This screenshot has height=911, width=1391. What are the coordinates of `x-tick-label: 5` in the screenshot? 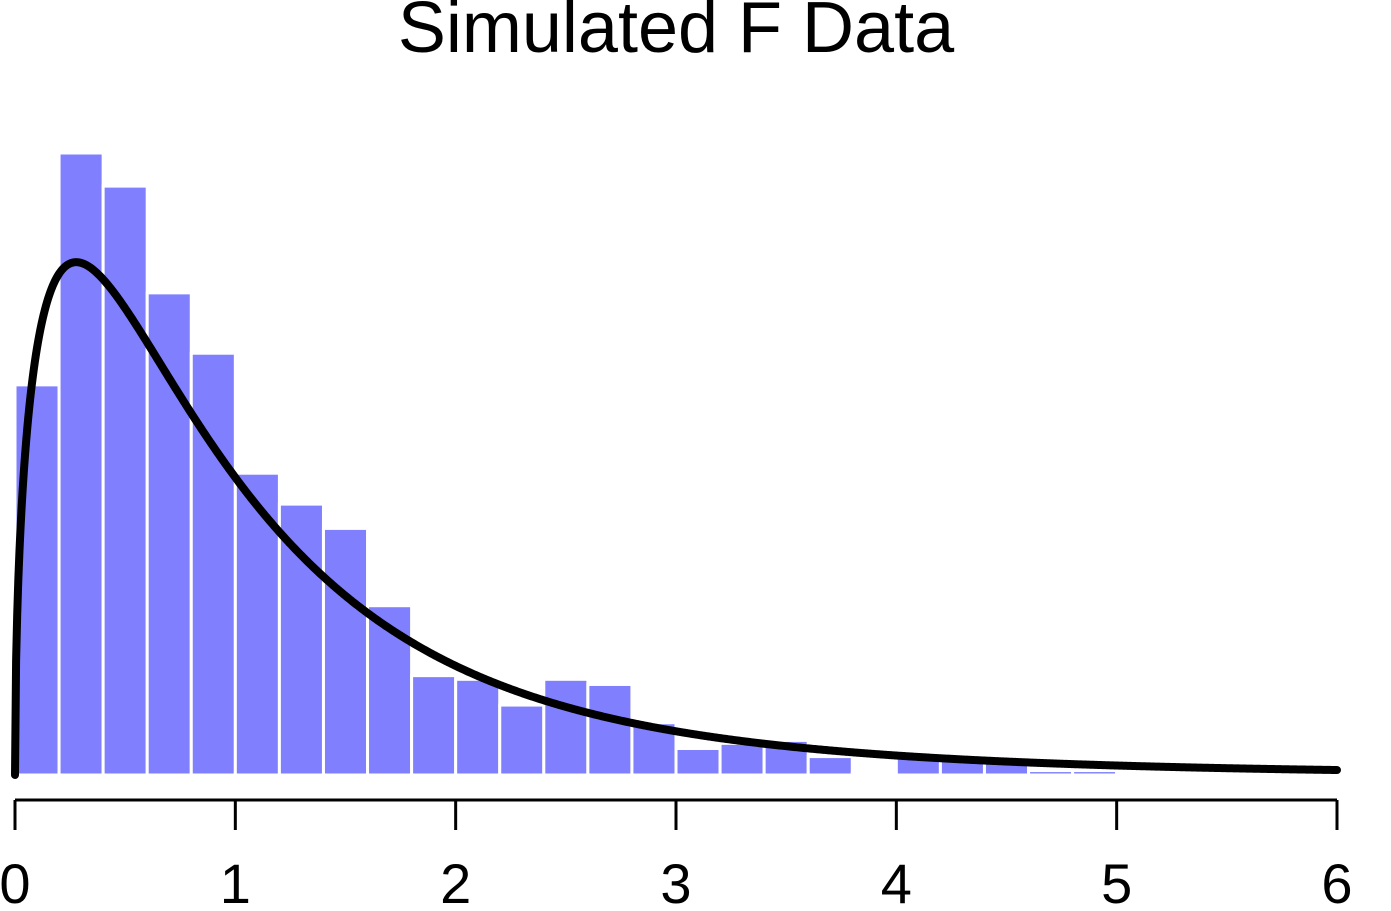 It's located at (1116, 881).